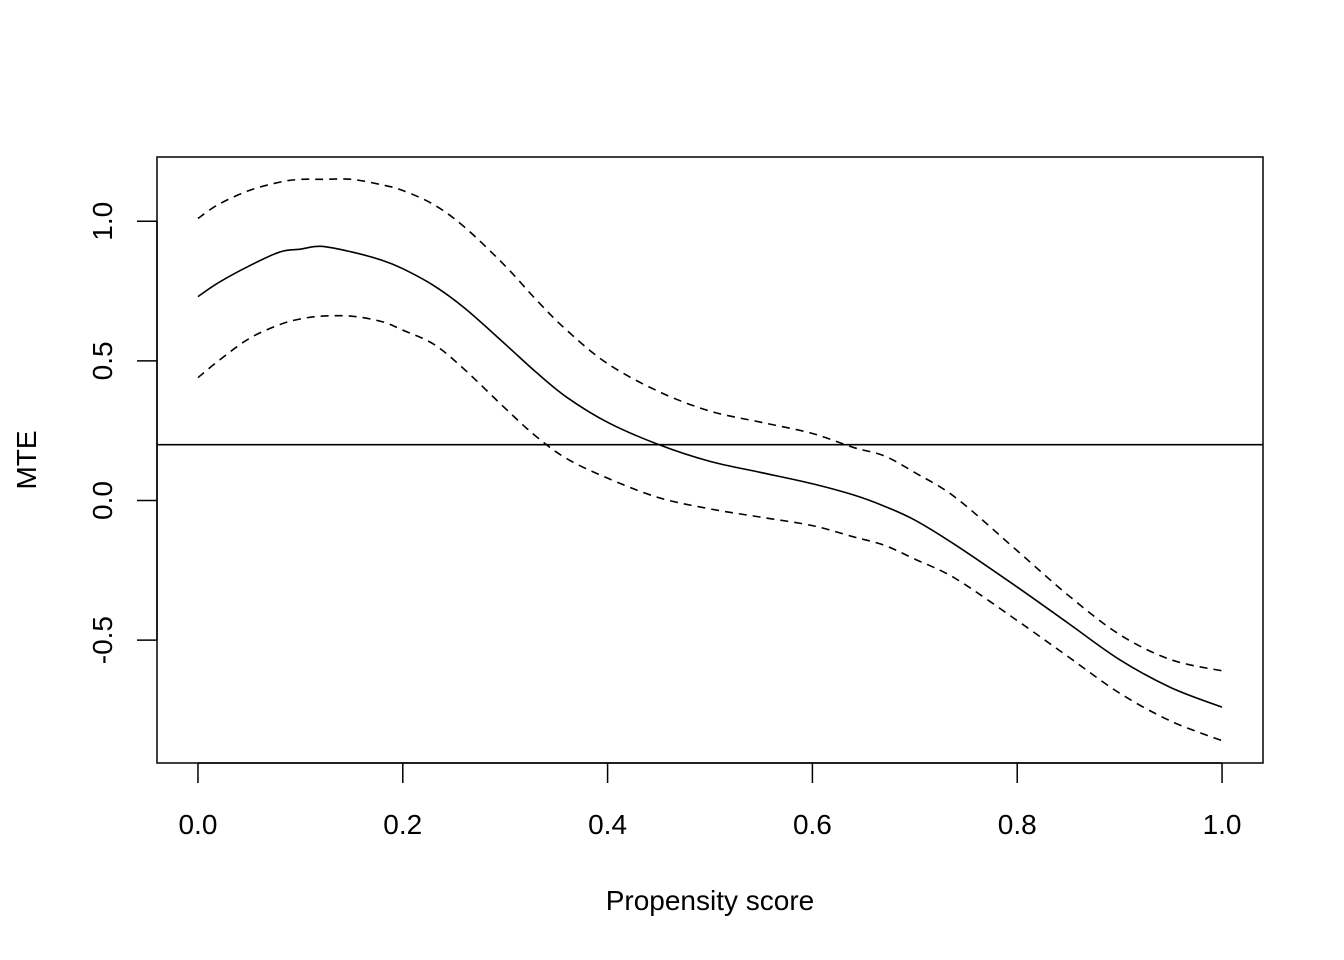 This screenshot has height=960, width=1344. I want to click on x-axis: 0.0 0.2 0.4 0.6 0.8 1.0, so click(710, 801).